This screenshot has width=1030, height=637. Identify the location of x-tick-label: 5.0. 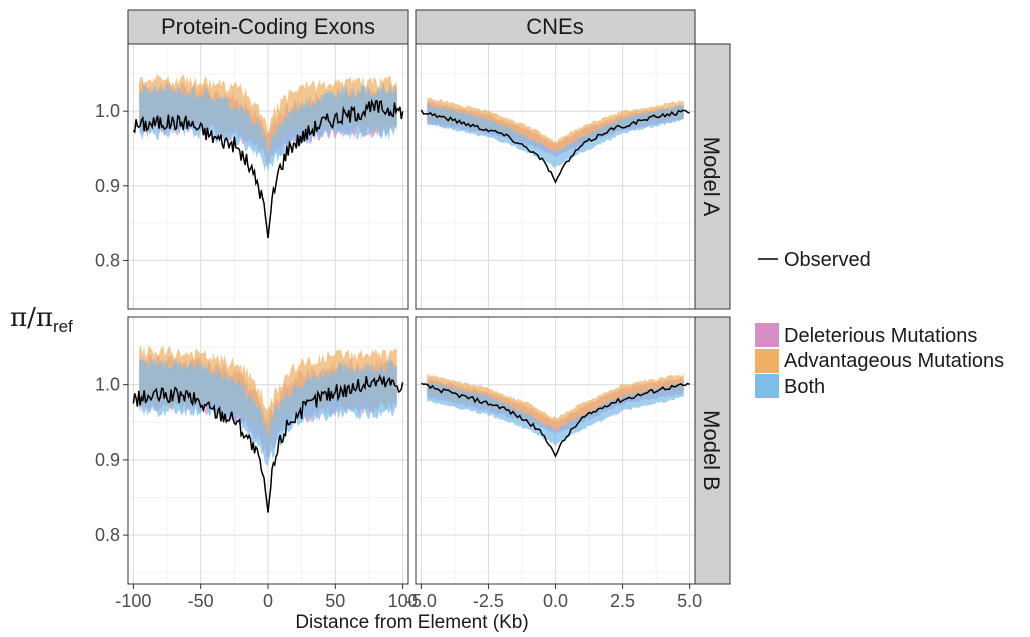
(689, 601).